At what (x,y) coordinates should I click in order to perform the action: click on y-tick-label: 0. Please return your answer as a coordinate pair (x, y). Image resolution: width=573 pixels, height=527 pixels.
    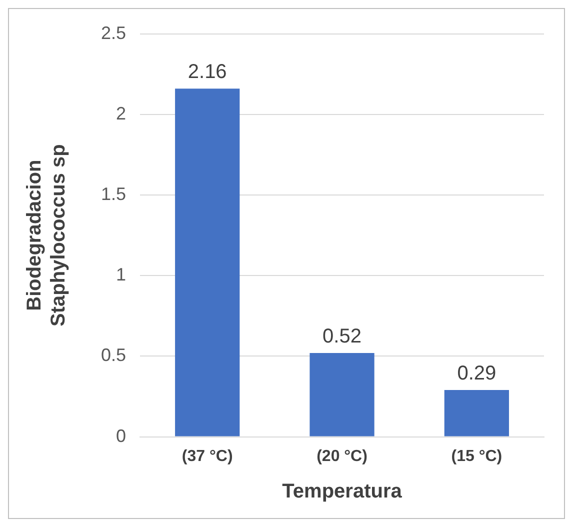
    Looking at the image, I should click on (121, 436).